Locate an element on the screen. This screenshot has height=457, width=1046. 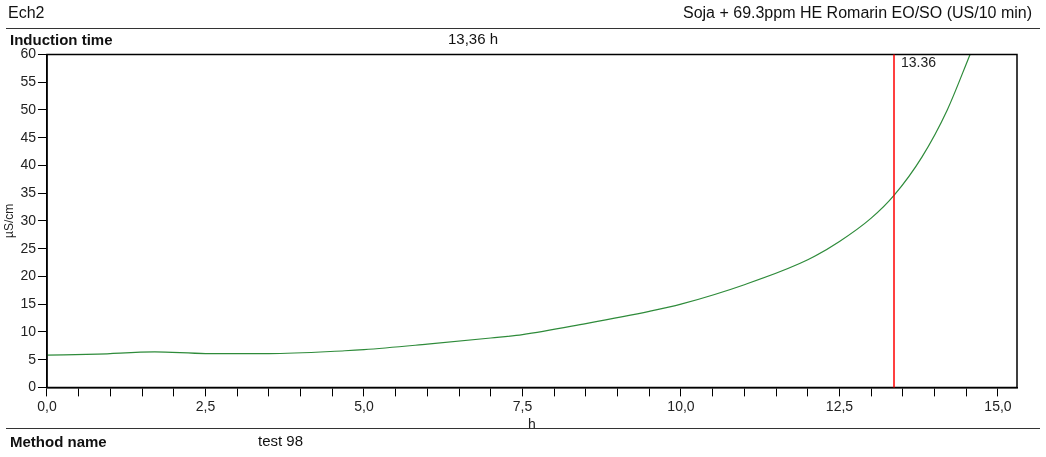
y-tick-label: 50 is located at coordinates (28, 108).